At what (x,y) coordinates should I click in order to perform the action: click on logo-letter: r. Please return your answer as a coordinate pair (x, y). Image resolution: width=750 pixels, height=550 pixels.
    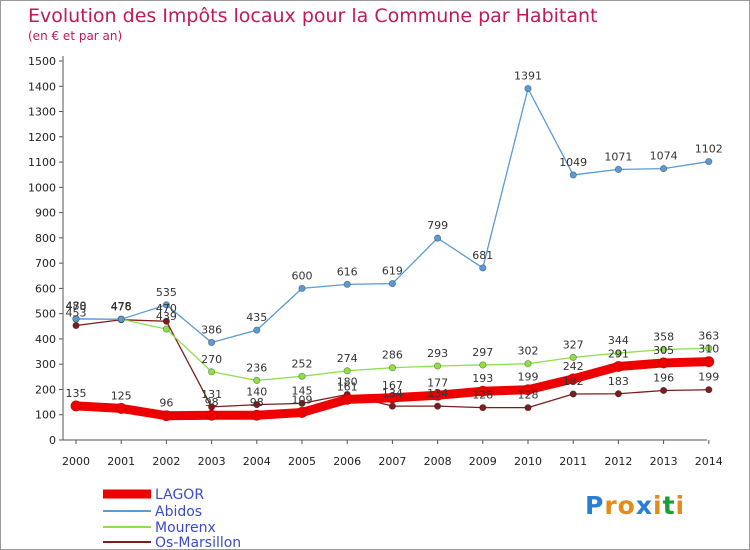
    Looking at the image, I should click on (611, 505).